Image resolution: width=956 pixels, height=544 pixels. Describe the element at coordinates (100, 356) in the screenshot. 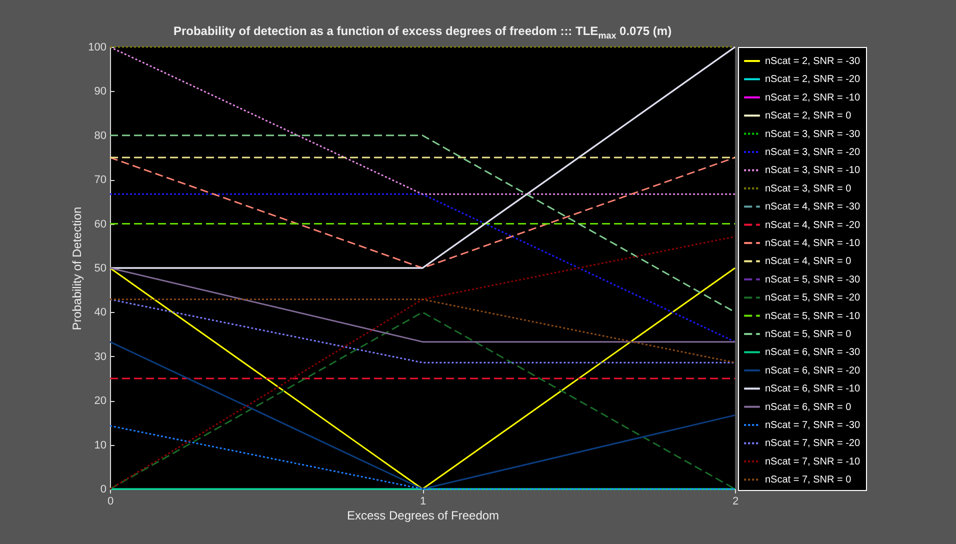

I see `y-tick-label: 30` at that location.